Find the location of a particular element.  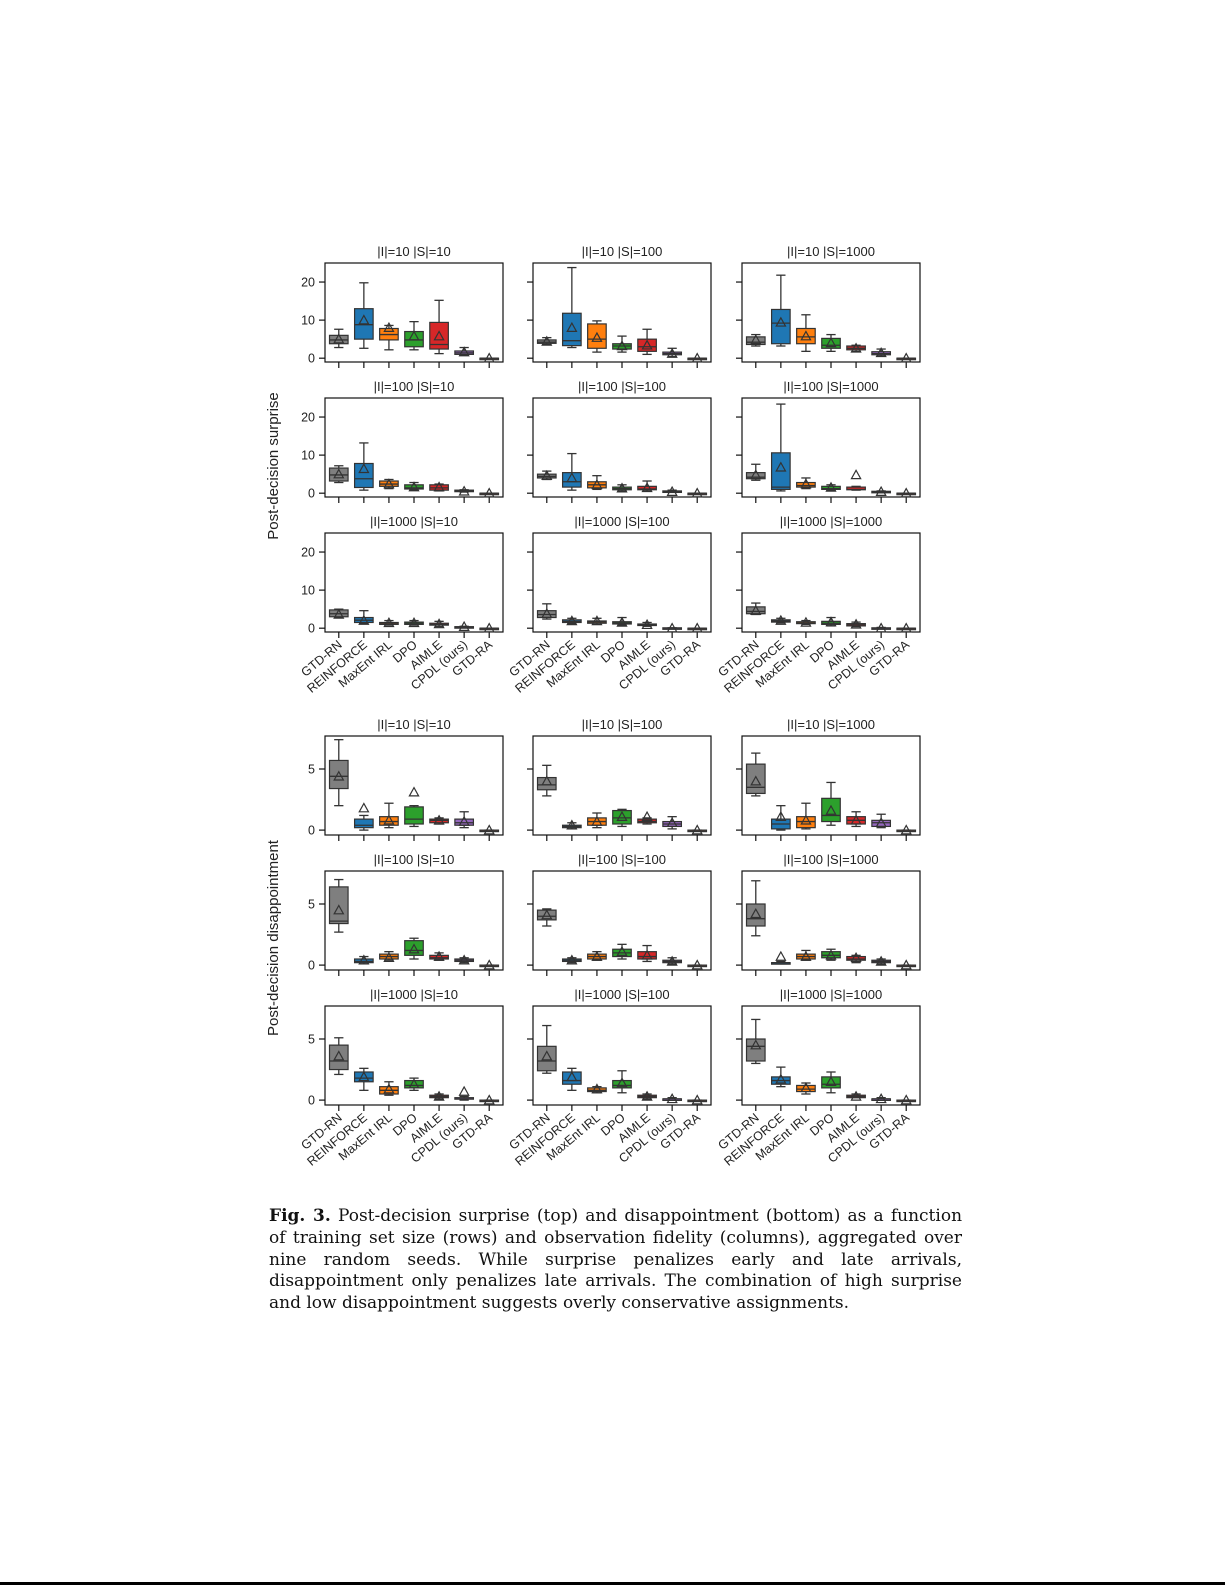

panel: |I|=100 |S|=10 0 10 20 is located at coordinates (402, 441).